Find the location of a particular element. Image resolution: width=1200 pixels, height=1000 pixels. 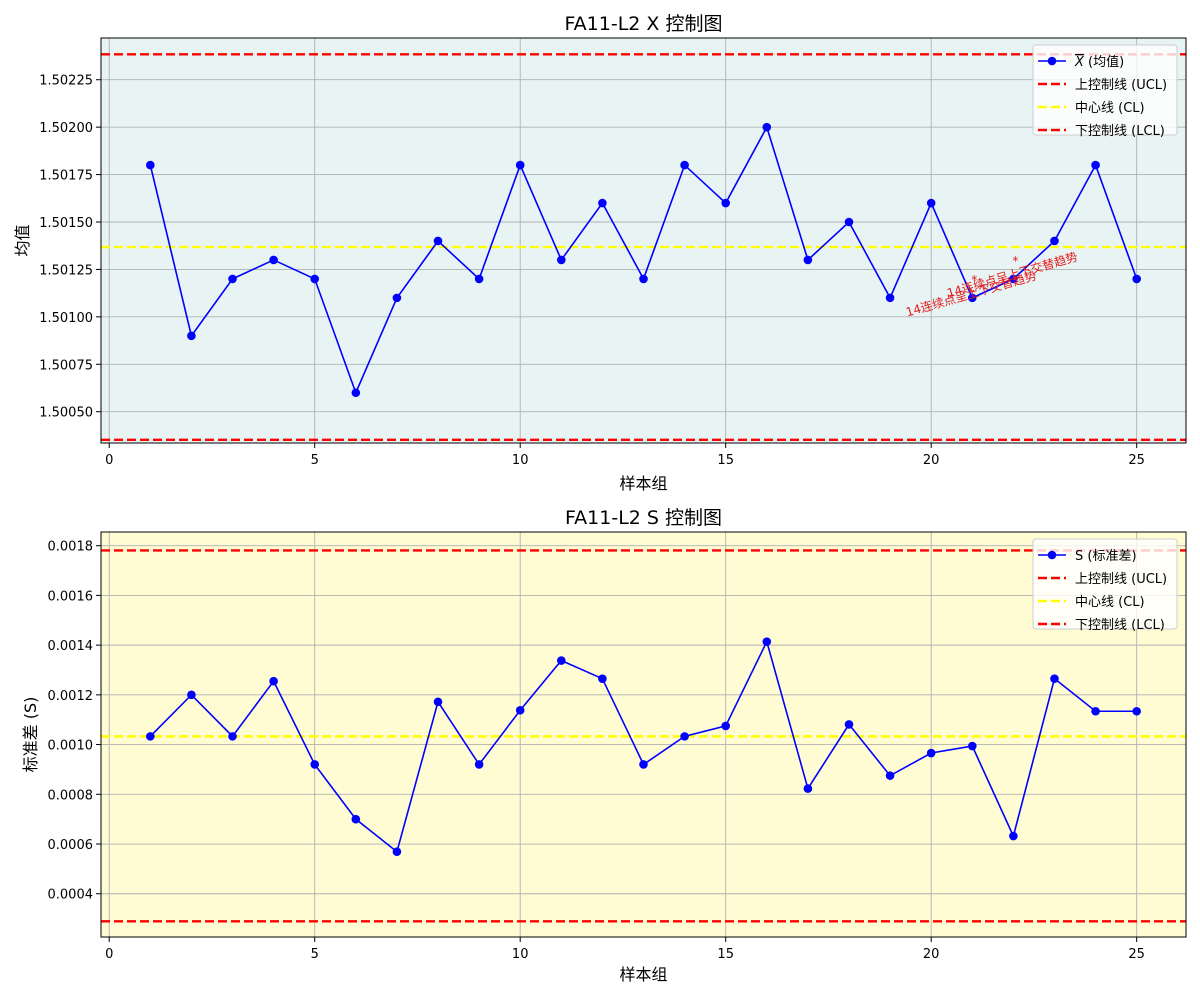

y-tick-label: 1.50175 is located at coordinates (66, 176).